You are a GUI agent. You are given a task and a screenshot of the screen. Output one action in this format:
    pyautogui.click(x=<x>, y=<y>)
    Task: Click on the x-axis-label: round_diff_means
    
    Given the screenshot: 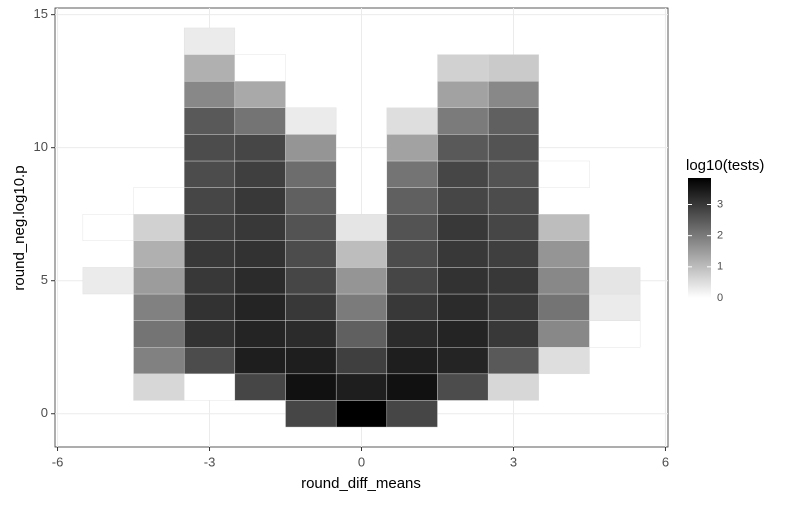 What is the action you would take?
    pyautogui.click(x=361, y=483)
    